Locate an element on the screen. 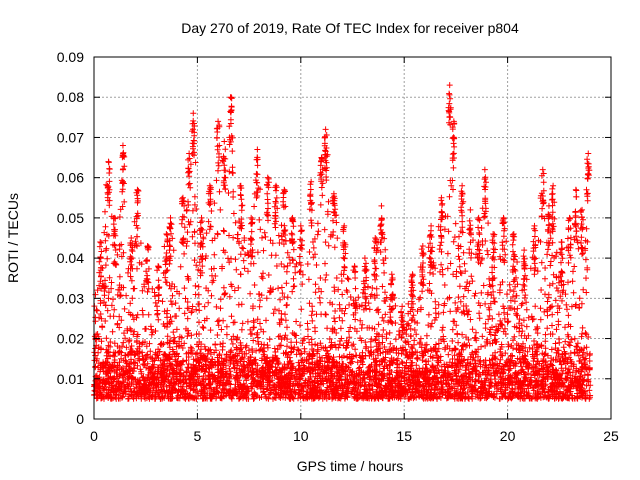 The image size is (640, 480). y-tick-label: 0.09 is located at coordinates (70, 57).